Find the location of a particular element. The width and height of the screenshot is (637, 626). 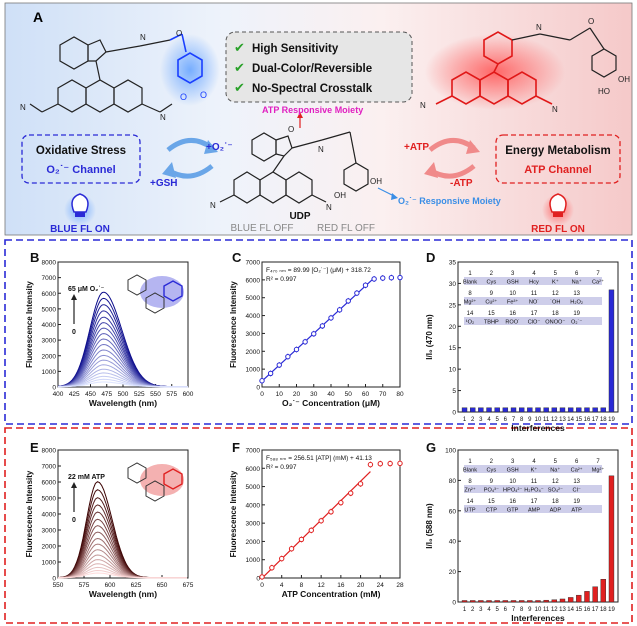

legend-name: AMP is located at coordinates (534, 511).